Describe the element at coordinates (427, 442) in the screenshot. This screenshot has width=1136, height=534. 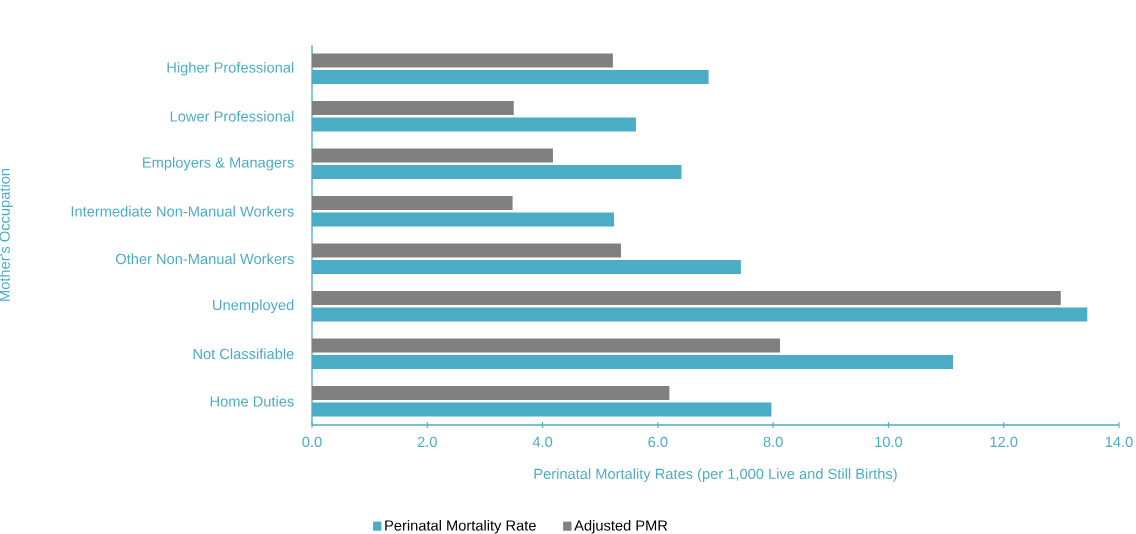
I see `x-tick-label: 2.0` at that location.